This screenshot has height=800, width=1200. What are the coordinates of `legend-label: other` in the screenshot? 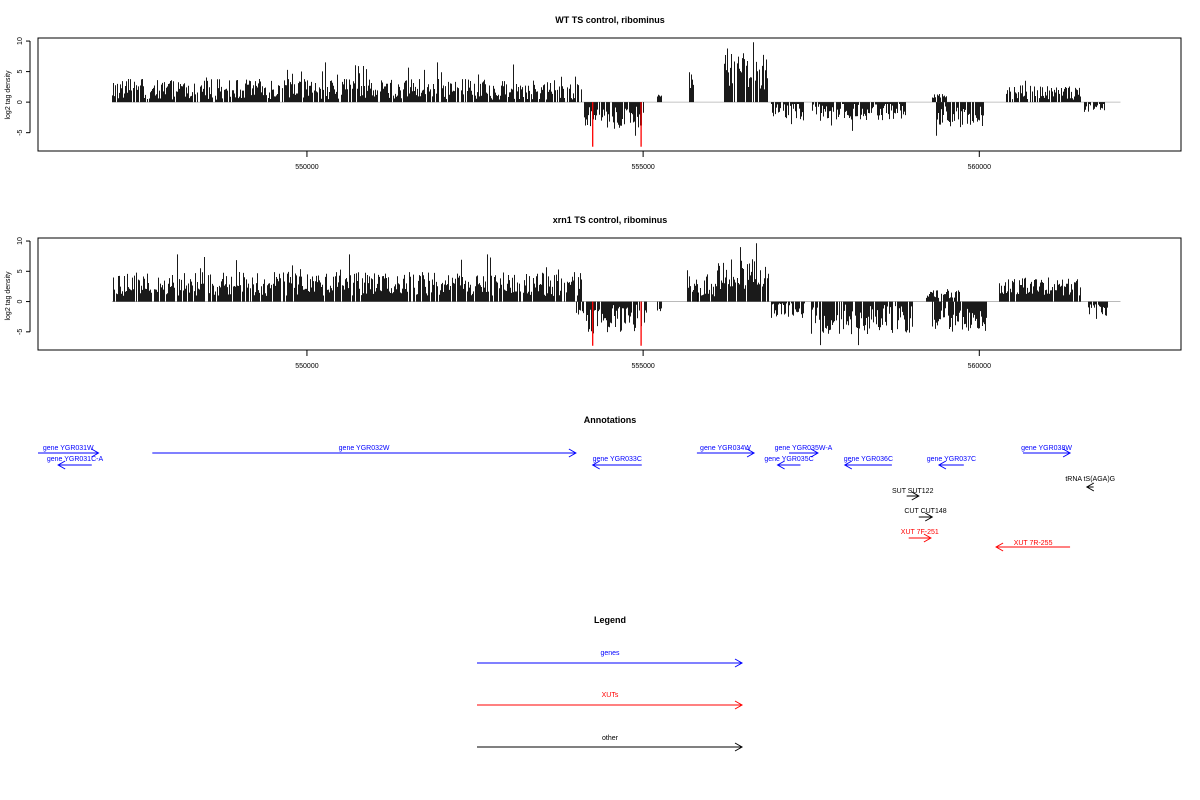 It's located at (610, 738).